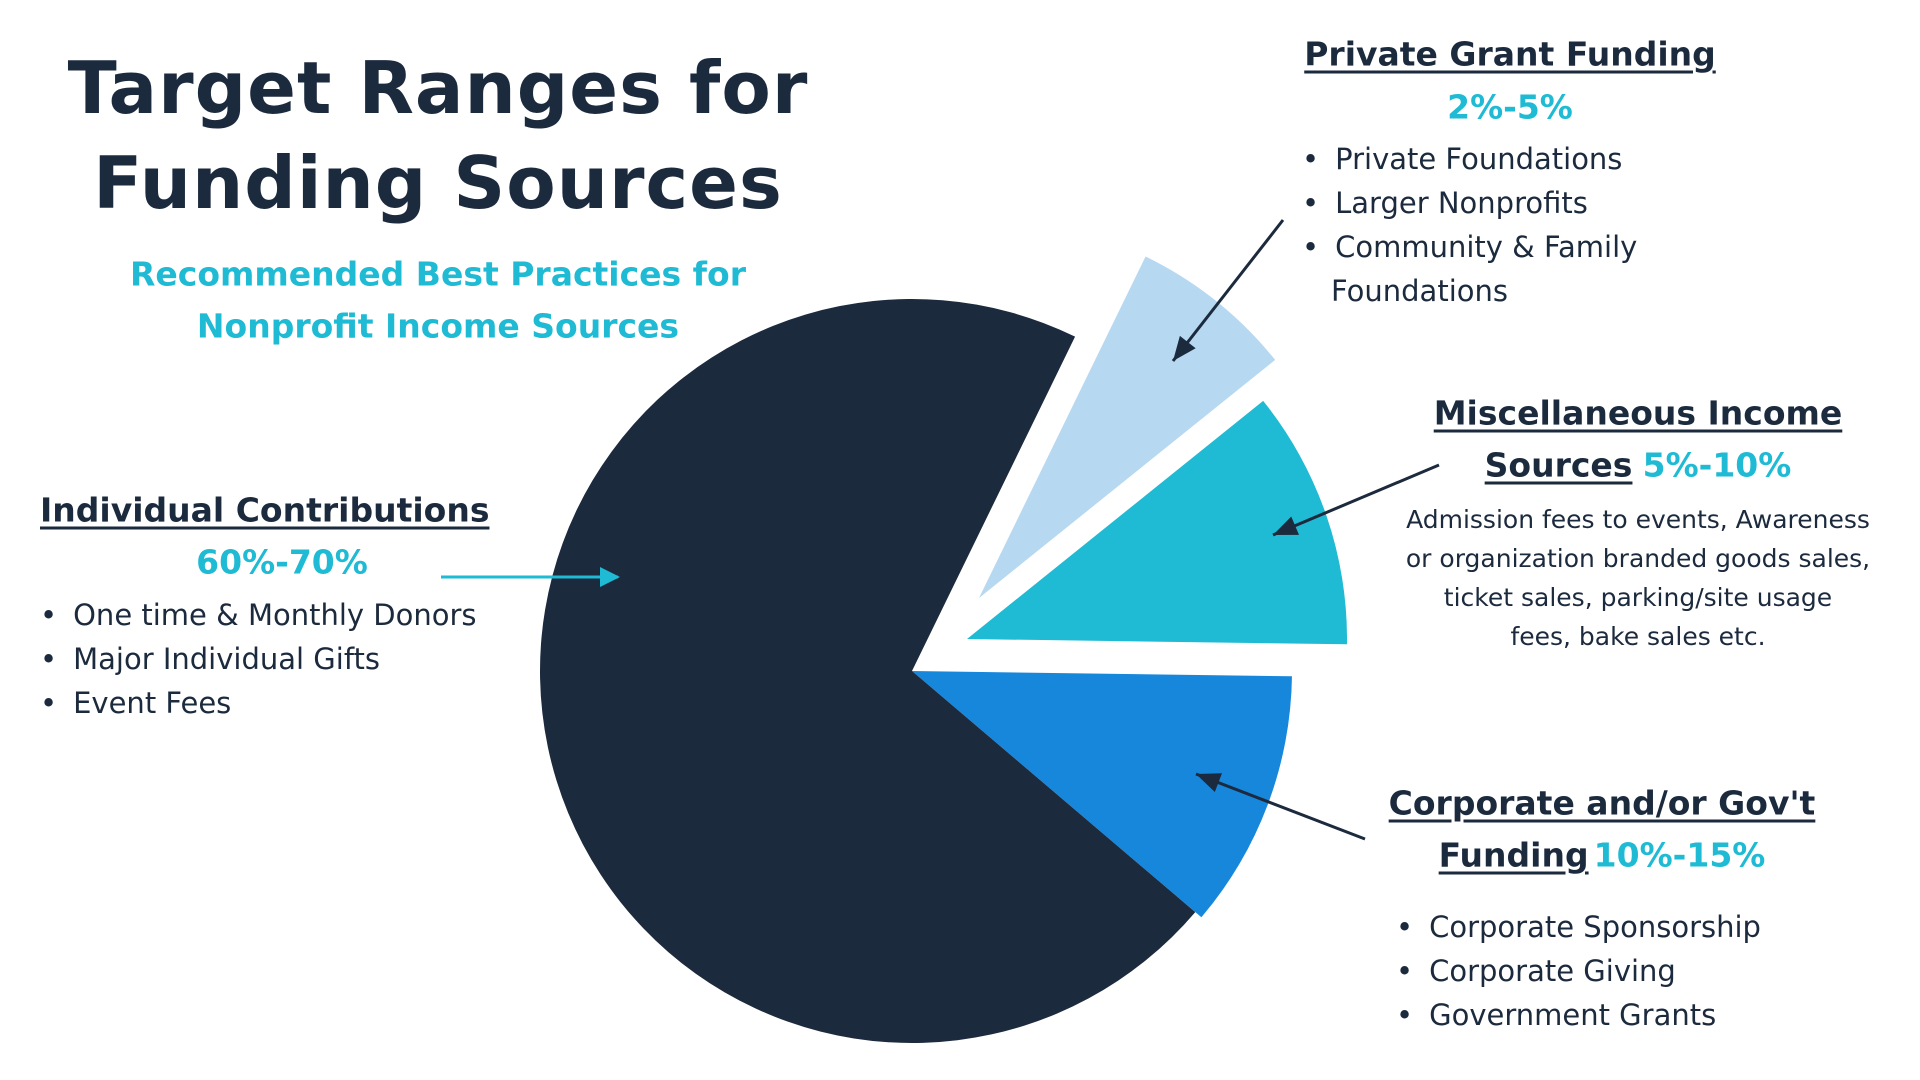 This screenshot has height=1080, width=1920. I want to click on arrow-misc, so click(1356, 500).